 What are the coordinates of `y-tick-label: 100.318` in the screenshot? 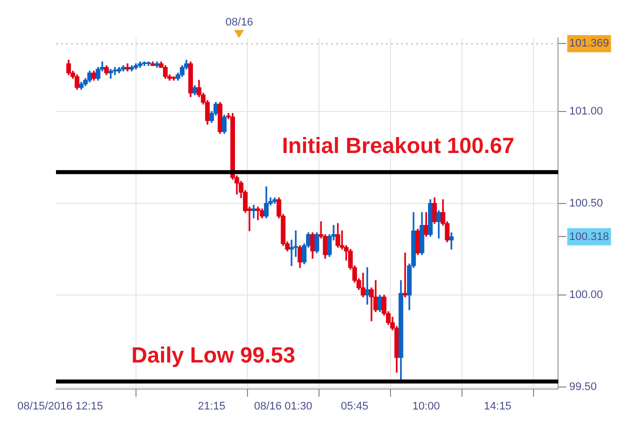 It's located at (589, 236).